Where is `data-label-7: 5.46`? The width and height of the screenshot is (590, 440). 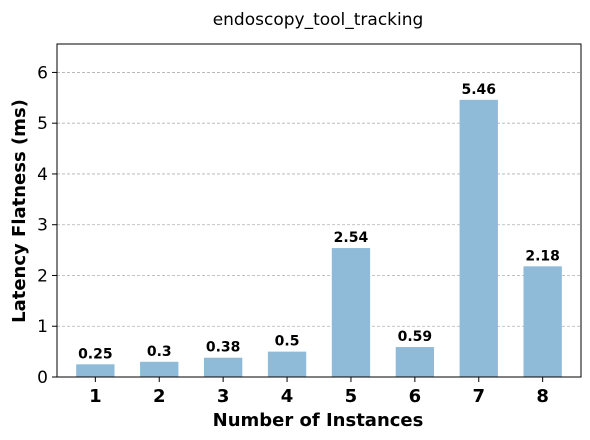 data-label-7: 5.46 is located at coordinates (478, 90).